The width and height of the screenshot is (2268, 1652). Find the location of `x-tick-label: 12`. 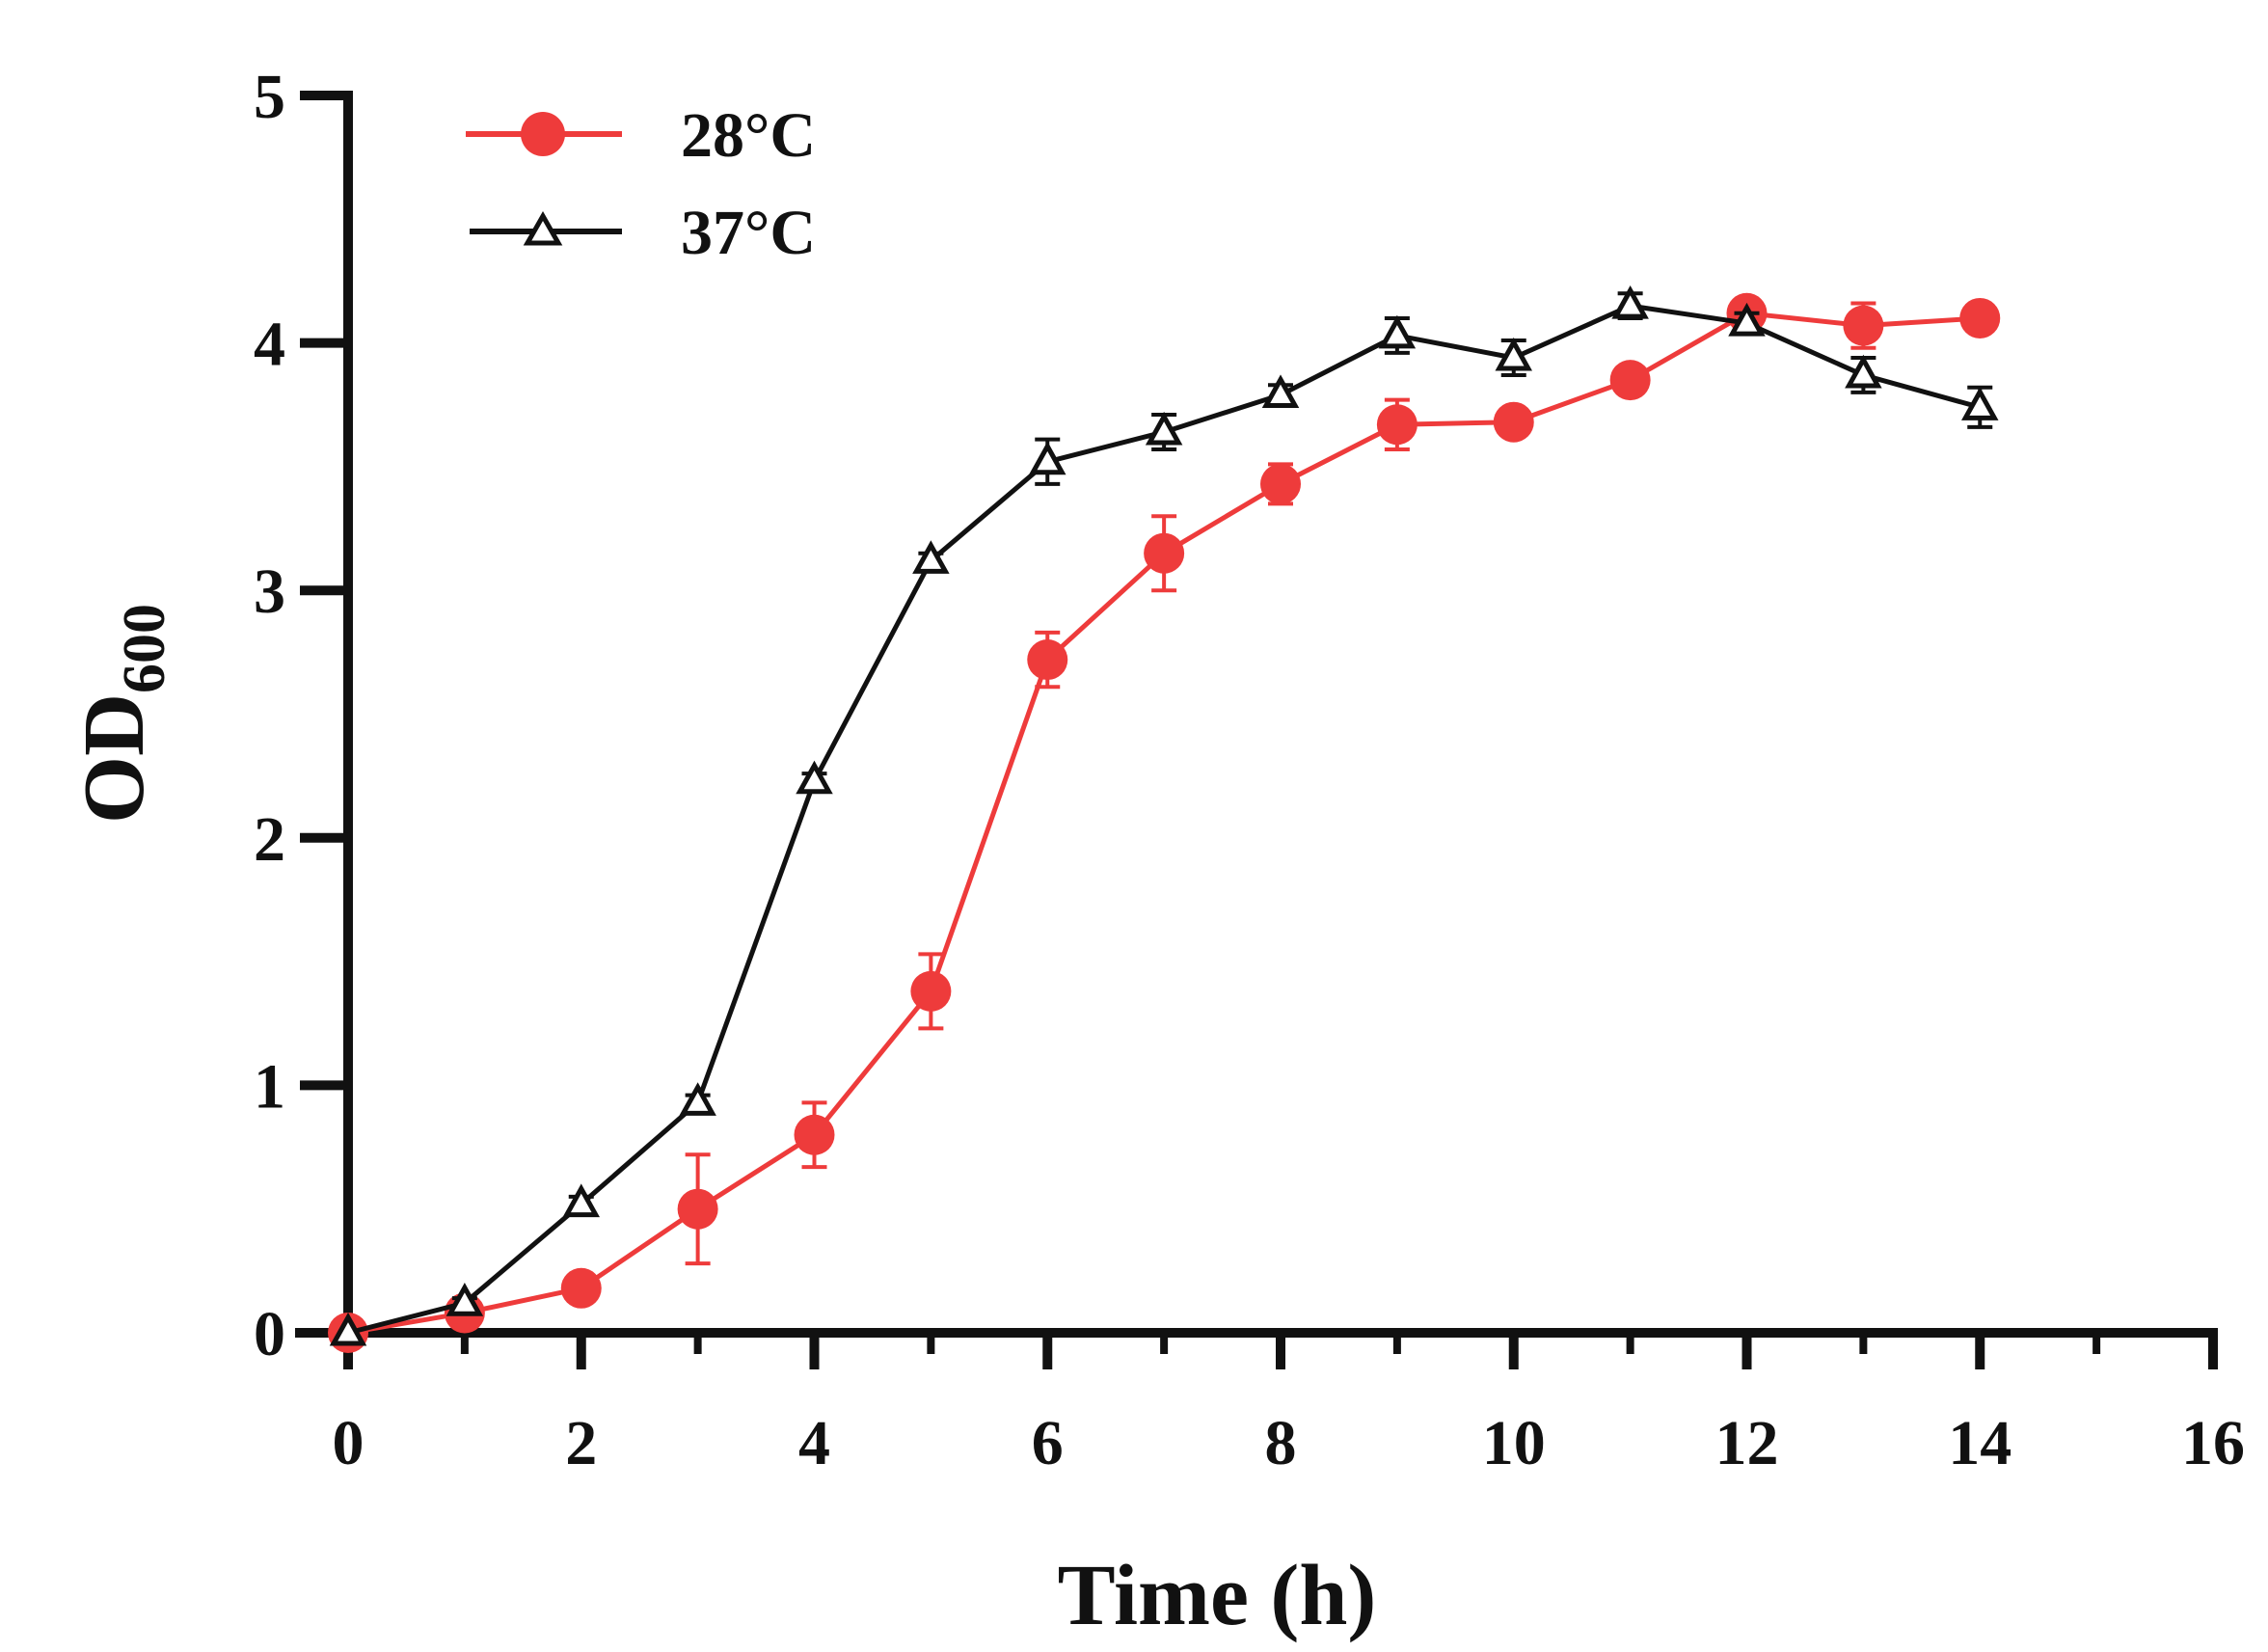

x-tick-label: 12 is located at coordinates (1747, 1443).